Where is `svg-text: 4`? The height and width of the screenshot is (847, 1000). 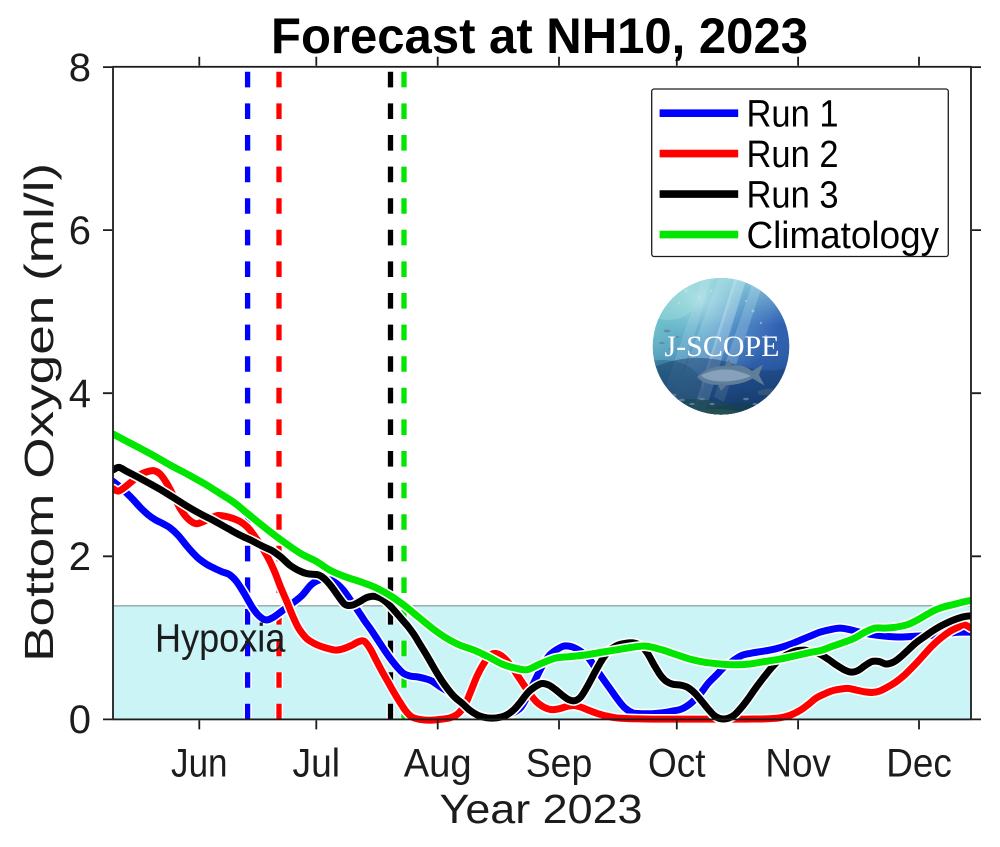 svg-text: 4 is located at coordinates (80, 394).